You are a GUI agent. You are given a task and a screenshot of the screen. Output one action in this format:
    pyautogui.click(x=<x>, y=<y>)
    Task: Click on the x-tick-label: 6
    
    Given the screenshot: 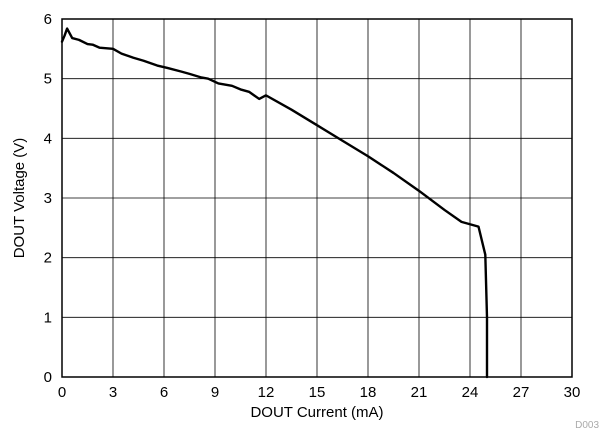 What is the action you would take?
    pyautogui.click(x=164, y=392)
    